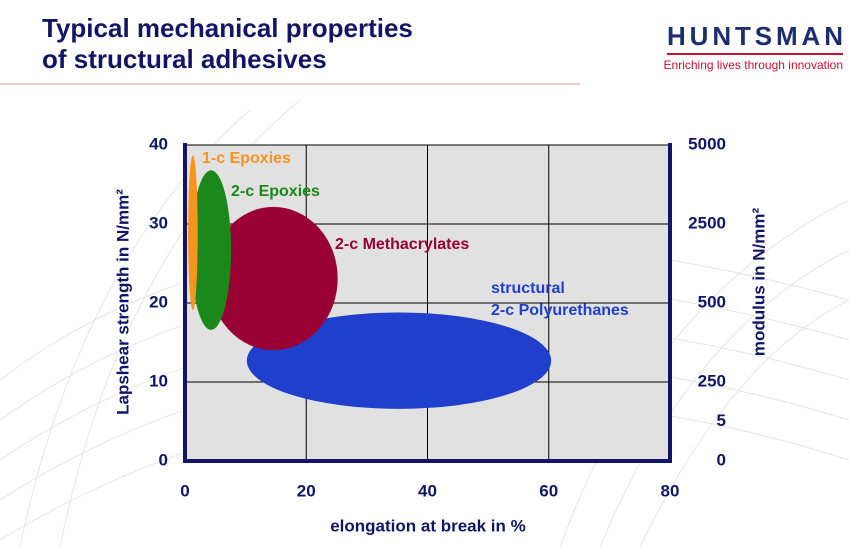 This screenshot has height=547, width=849. What do you see at coordinates (158, 222) in the screenshot?
I see `y-tick-label: 30` at bounding box center [158, 222].